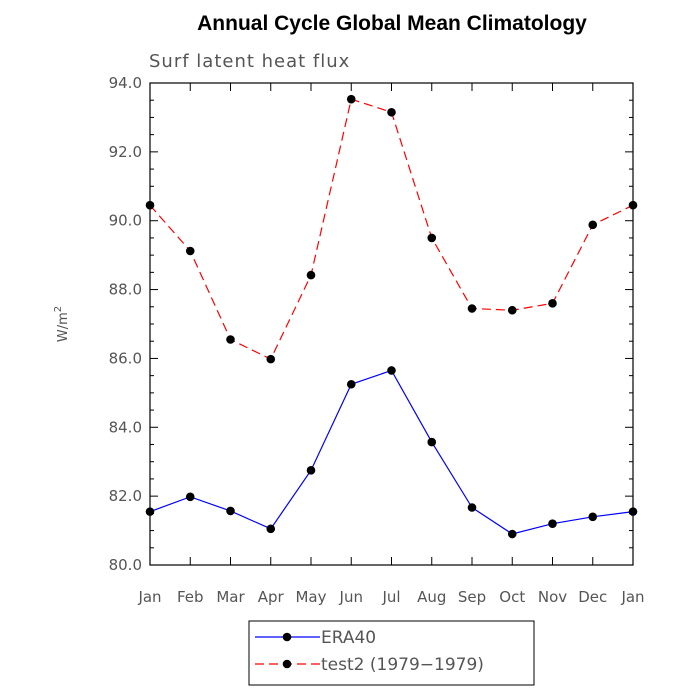 This screenshot has width=700, height=700. What do you see at coordinates (125, 496) in the screenshot?
I see `y-tick-label: 82.0` at bounding box center [125, 496].